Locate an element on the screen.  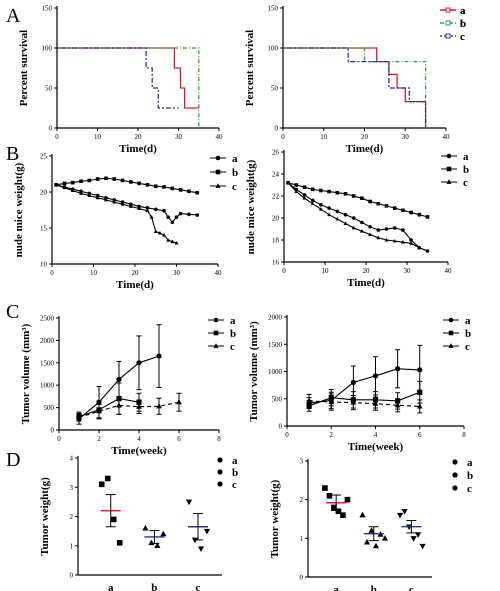
y-tick-label: 2500 is located at coordinates (47, 319).